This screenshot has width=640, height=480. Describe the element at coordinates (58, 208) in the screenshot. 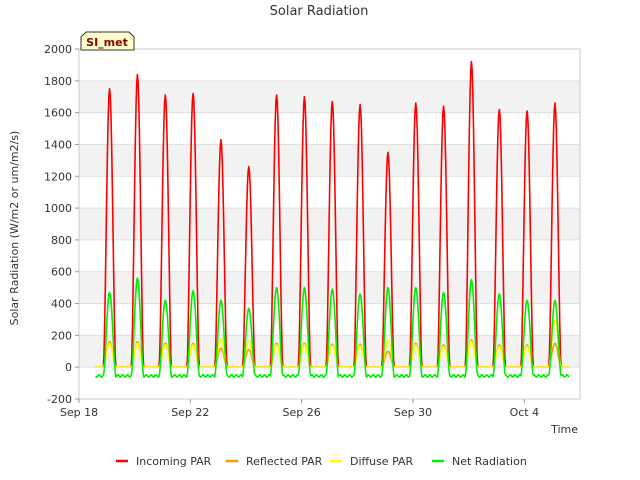

I see `y-tick-label: 1000` at that location.